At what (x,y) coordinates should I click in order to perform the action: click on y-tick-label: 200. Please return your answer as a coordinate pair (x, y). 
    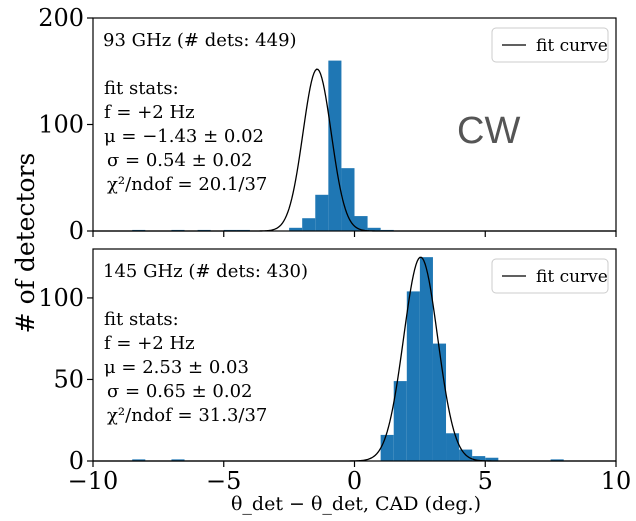
    Looking at the image, I should click on (61, 18).